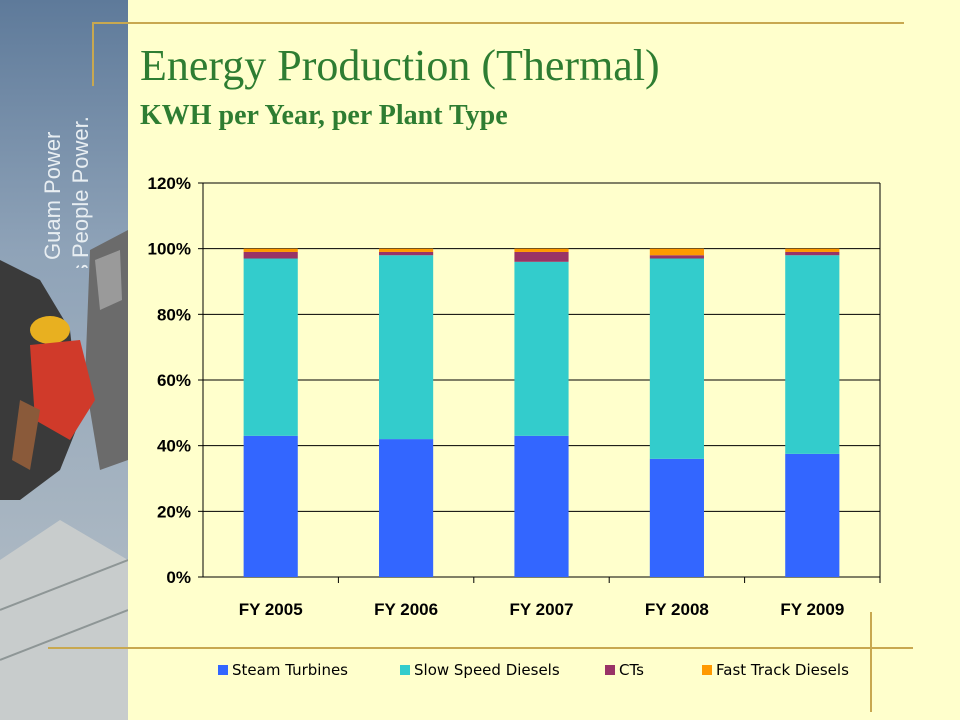 The image size is (960, 720). I want to click on x-tick-label: FY 2005, so click(271, 609).